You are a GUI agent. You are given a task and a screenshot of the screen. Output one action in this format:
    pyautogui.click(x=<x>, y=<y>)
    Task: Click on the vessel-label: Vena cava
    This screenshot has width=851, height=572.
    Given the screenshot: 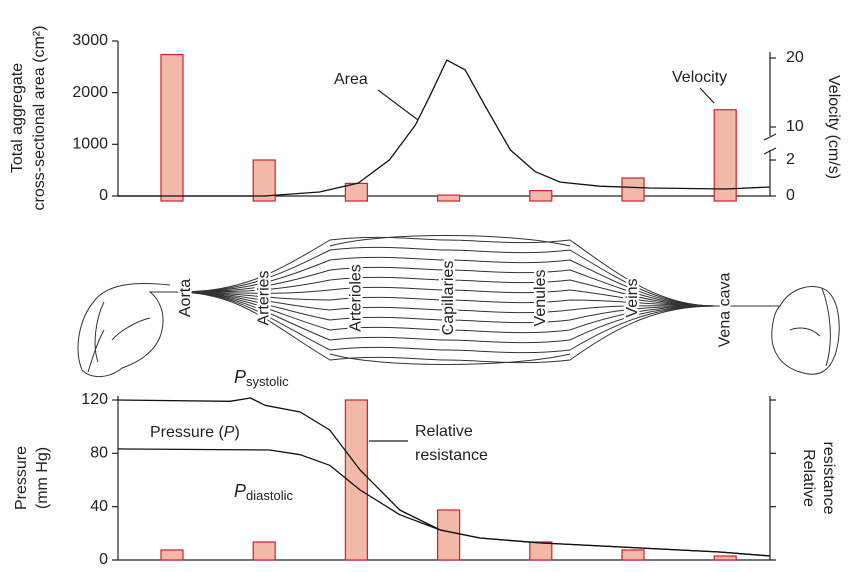 What is the action you would take?
    pyautogui.click(x=724, y=310)
    